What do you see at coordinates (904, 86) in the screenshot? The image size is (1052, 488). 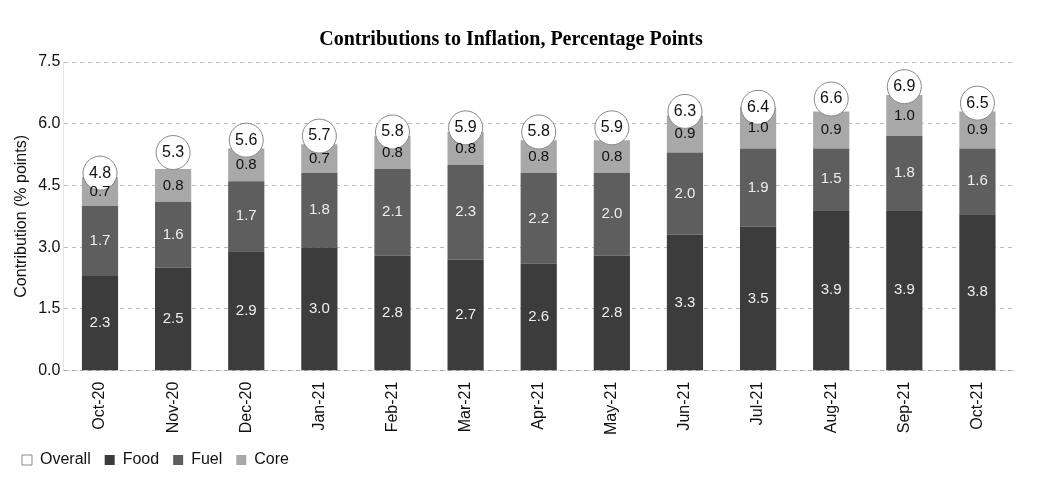 I see `data-label: 6.9` at bounding box center [904, 86].